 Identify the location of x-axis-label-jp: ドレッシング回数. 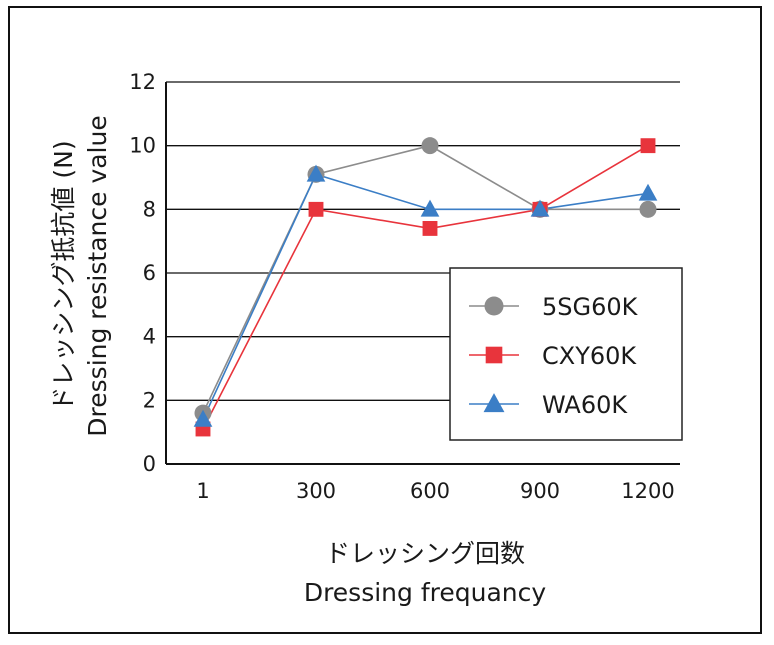
(425, 553).